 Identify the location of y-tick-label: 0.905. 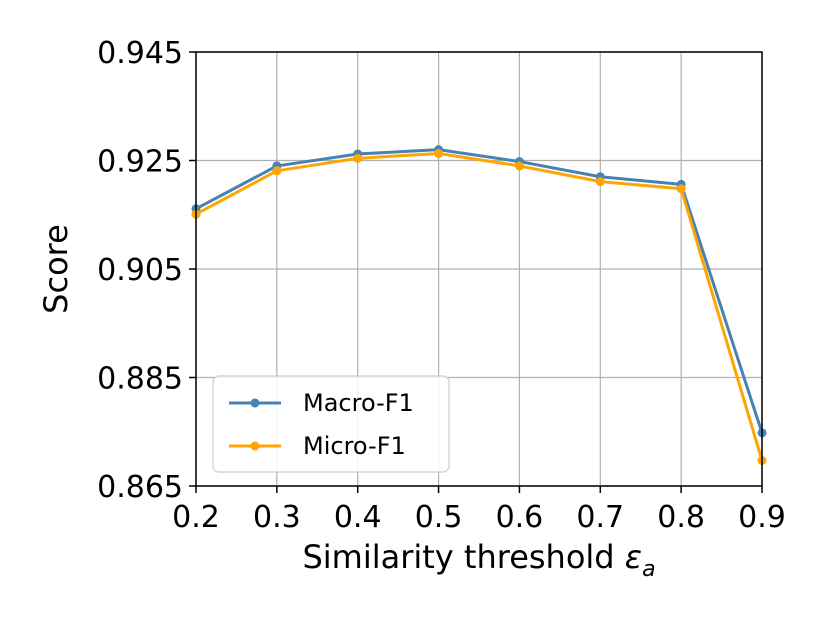
(140, 270).